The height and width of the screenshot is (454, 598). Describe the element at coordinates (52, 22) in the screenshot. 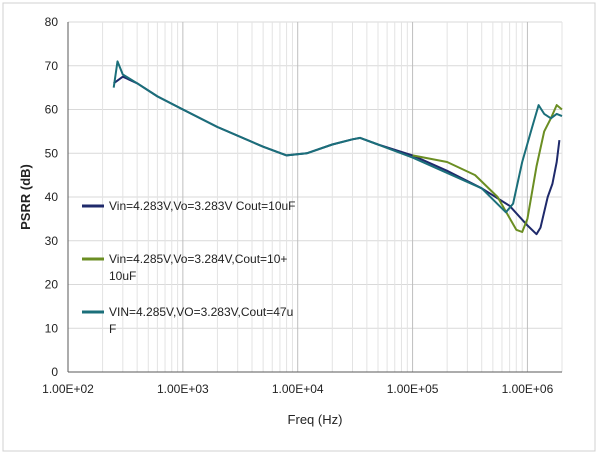

I see `y-tick-label: 80` at that location.